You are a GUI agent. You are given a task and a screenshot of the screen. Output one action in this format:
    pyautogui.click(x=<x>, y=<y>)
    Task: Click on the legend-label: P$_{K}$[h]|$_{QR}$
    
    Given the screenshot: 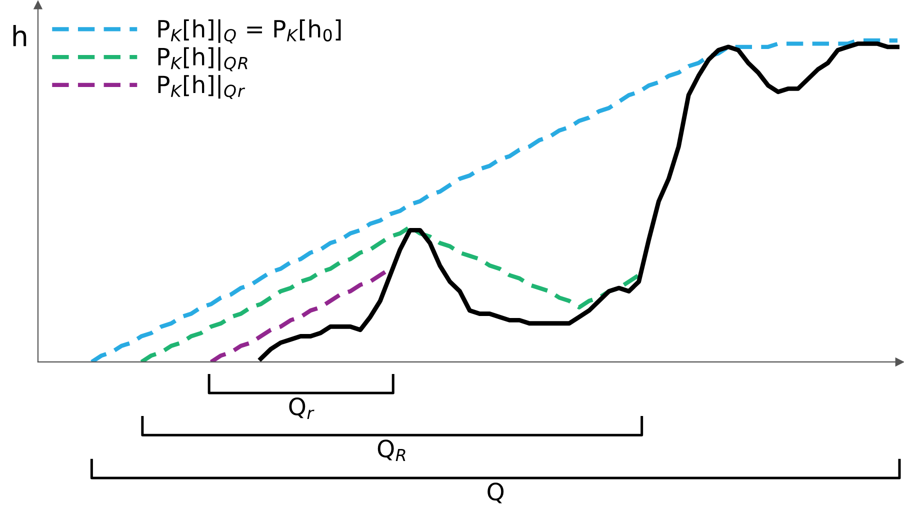 What is the action you would take?
    pyautogui.click(x=203, y=59)
    